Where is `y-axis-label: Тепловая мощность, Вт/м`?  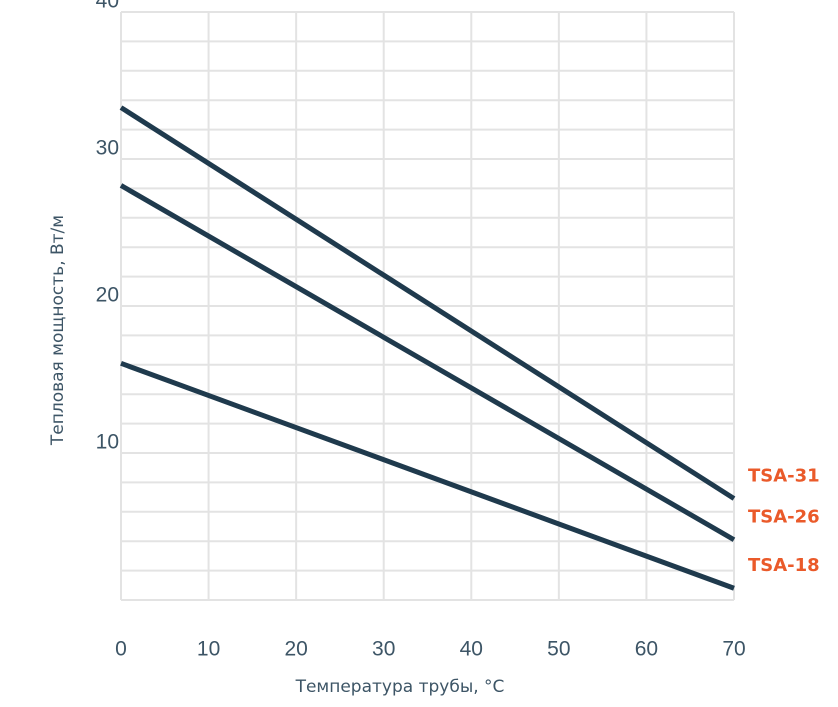 y-axis-label: Тепловая мощность, Вт/м is located at coordinates (58, 330).